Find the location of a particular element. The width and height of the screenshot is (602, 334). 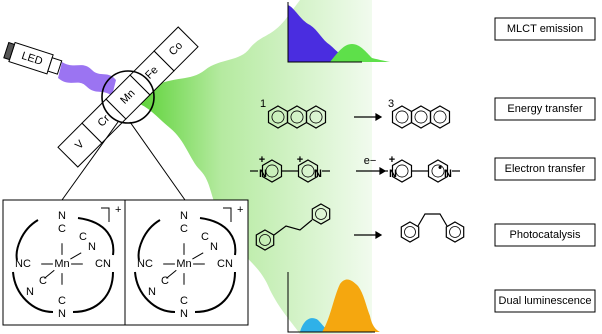

spin-label: 3 is located at coordinates (391, 104).